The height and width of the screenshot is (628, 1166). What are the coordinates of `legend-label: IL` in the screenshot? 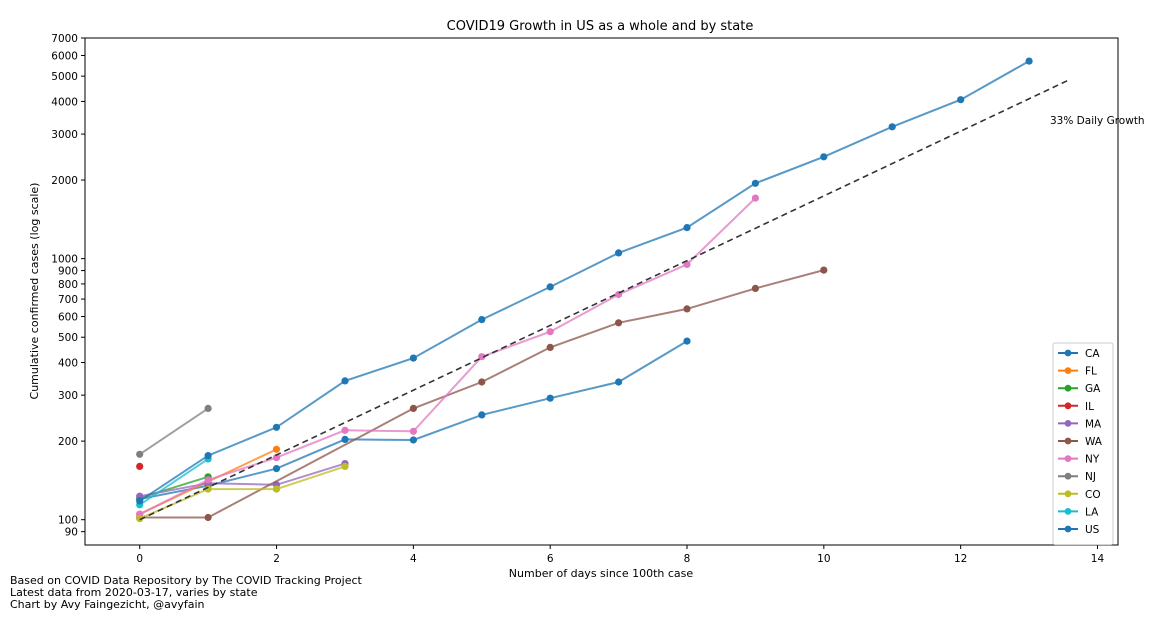 It's located at (1089, 407).